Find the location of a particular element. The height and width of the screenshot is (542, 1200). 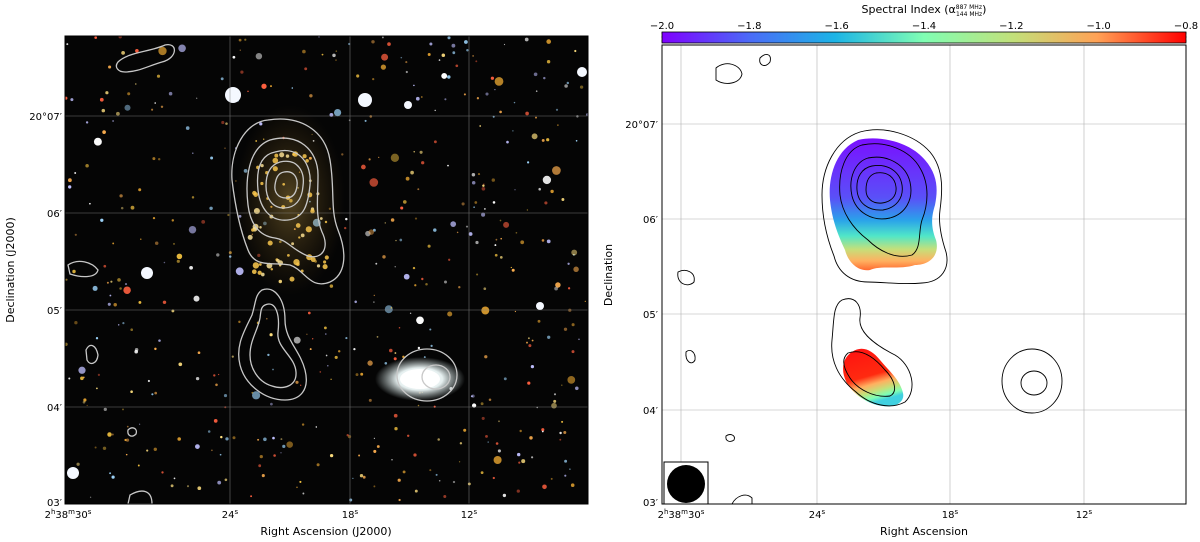

left-ylabel: Declination (J2000) is located at coordinates (10, 270).